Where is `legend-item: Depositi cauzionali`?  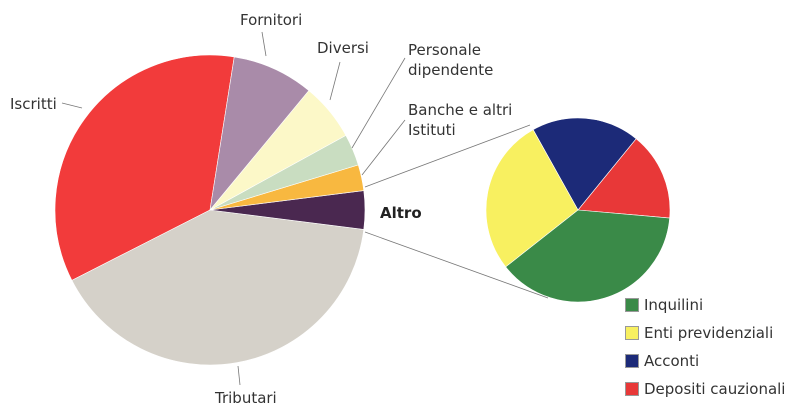 legend-item: Depositi cauzionali is located at coordinates (705, 389).